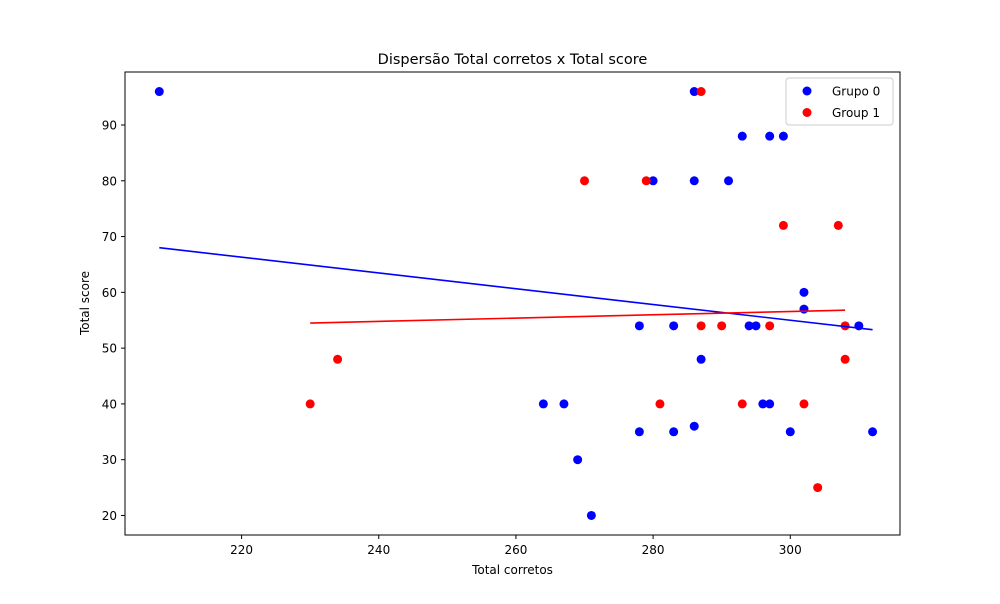 The image size is (1000, 604). Describe the element at coordinates (512, 570) in the screenshot. I see `x-axis-label: Total corretos` at that location.